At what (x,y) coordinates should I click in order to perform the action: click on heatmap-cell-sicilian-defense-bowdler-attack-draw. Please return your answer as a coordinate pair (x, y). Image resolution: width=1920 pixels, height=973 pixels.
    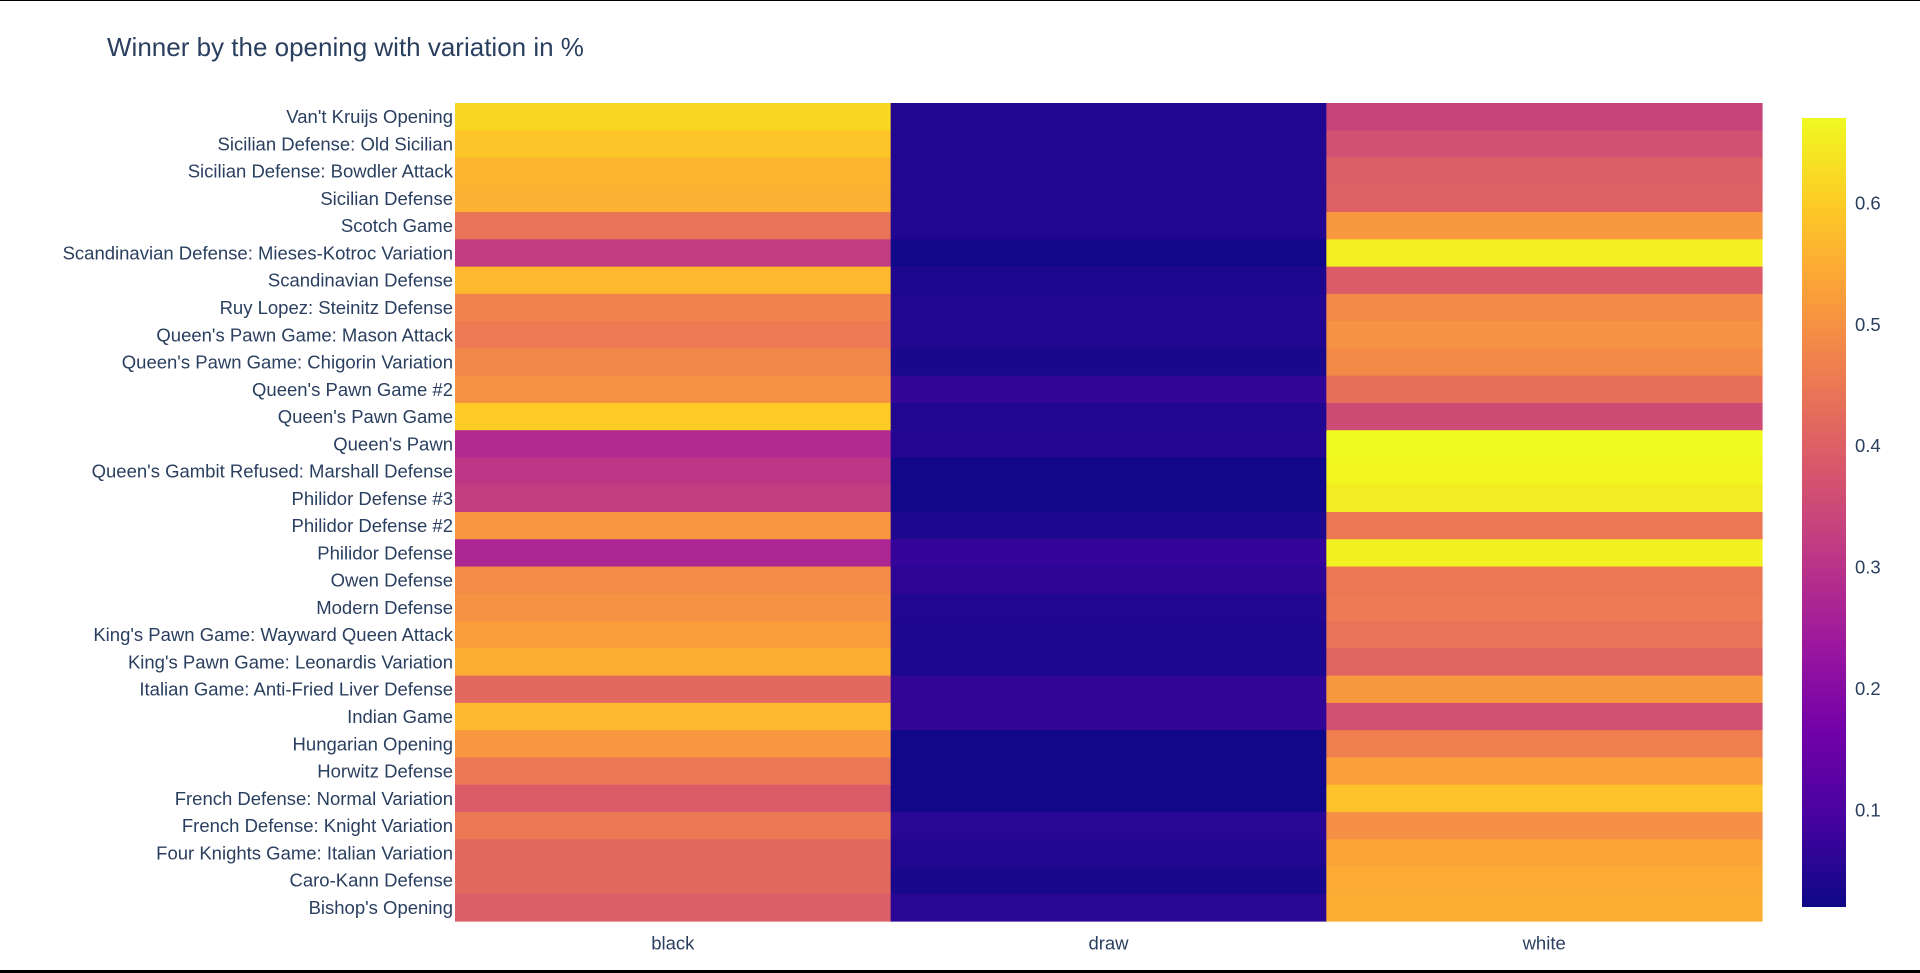
    Looking at the image, I should click on (1108, 171).